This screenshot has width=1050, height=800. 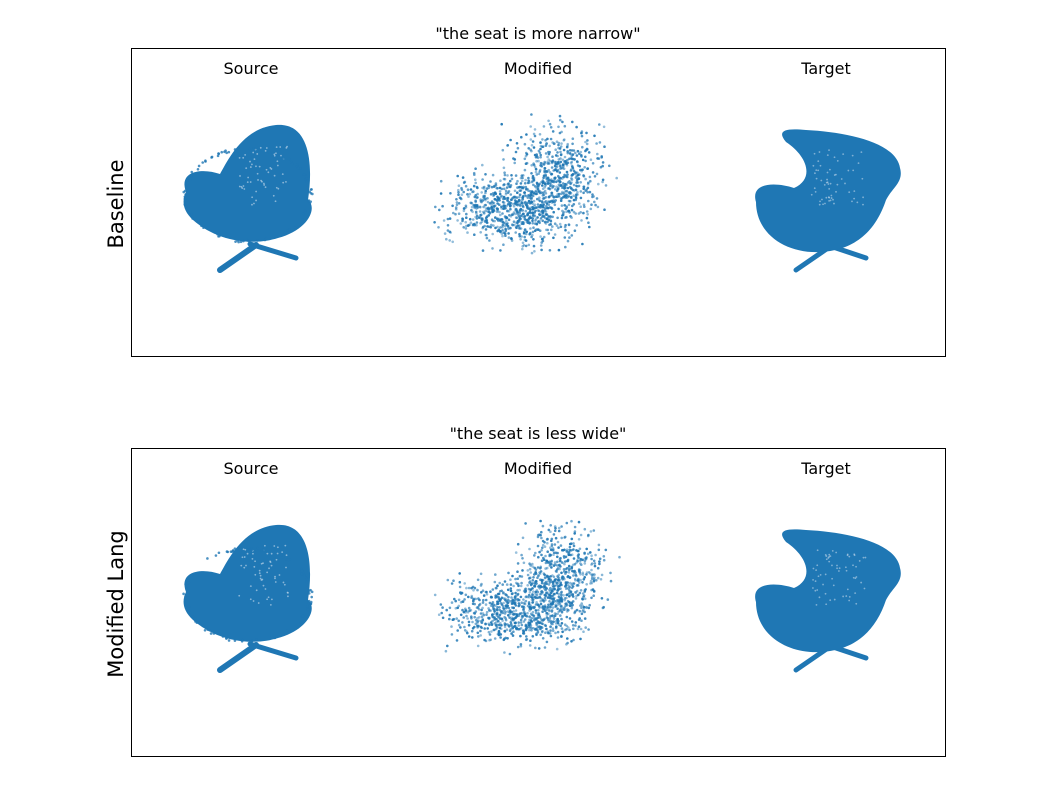 What do you see at coordinates (826, 468) in the screenshot?
I see `panel-2-col-target: Target` at bounding box center [826, 468].